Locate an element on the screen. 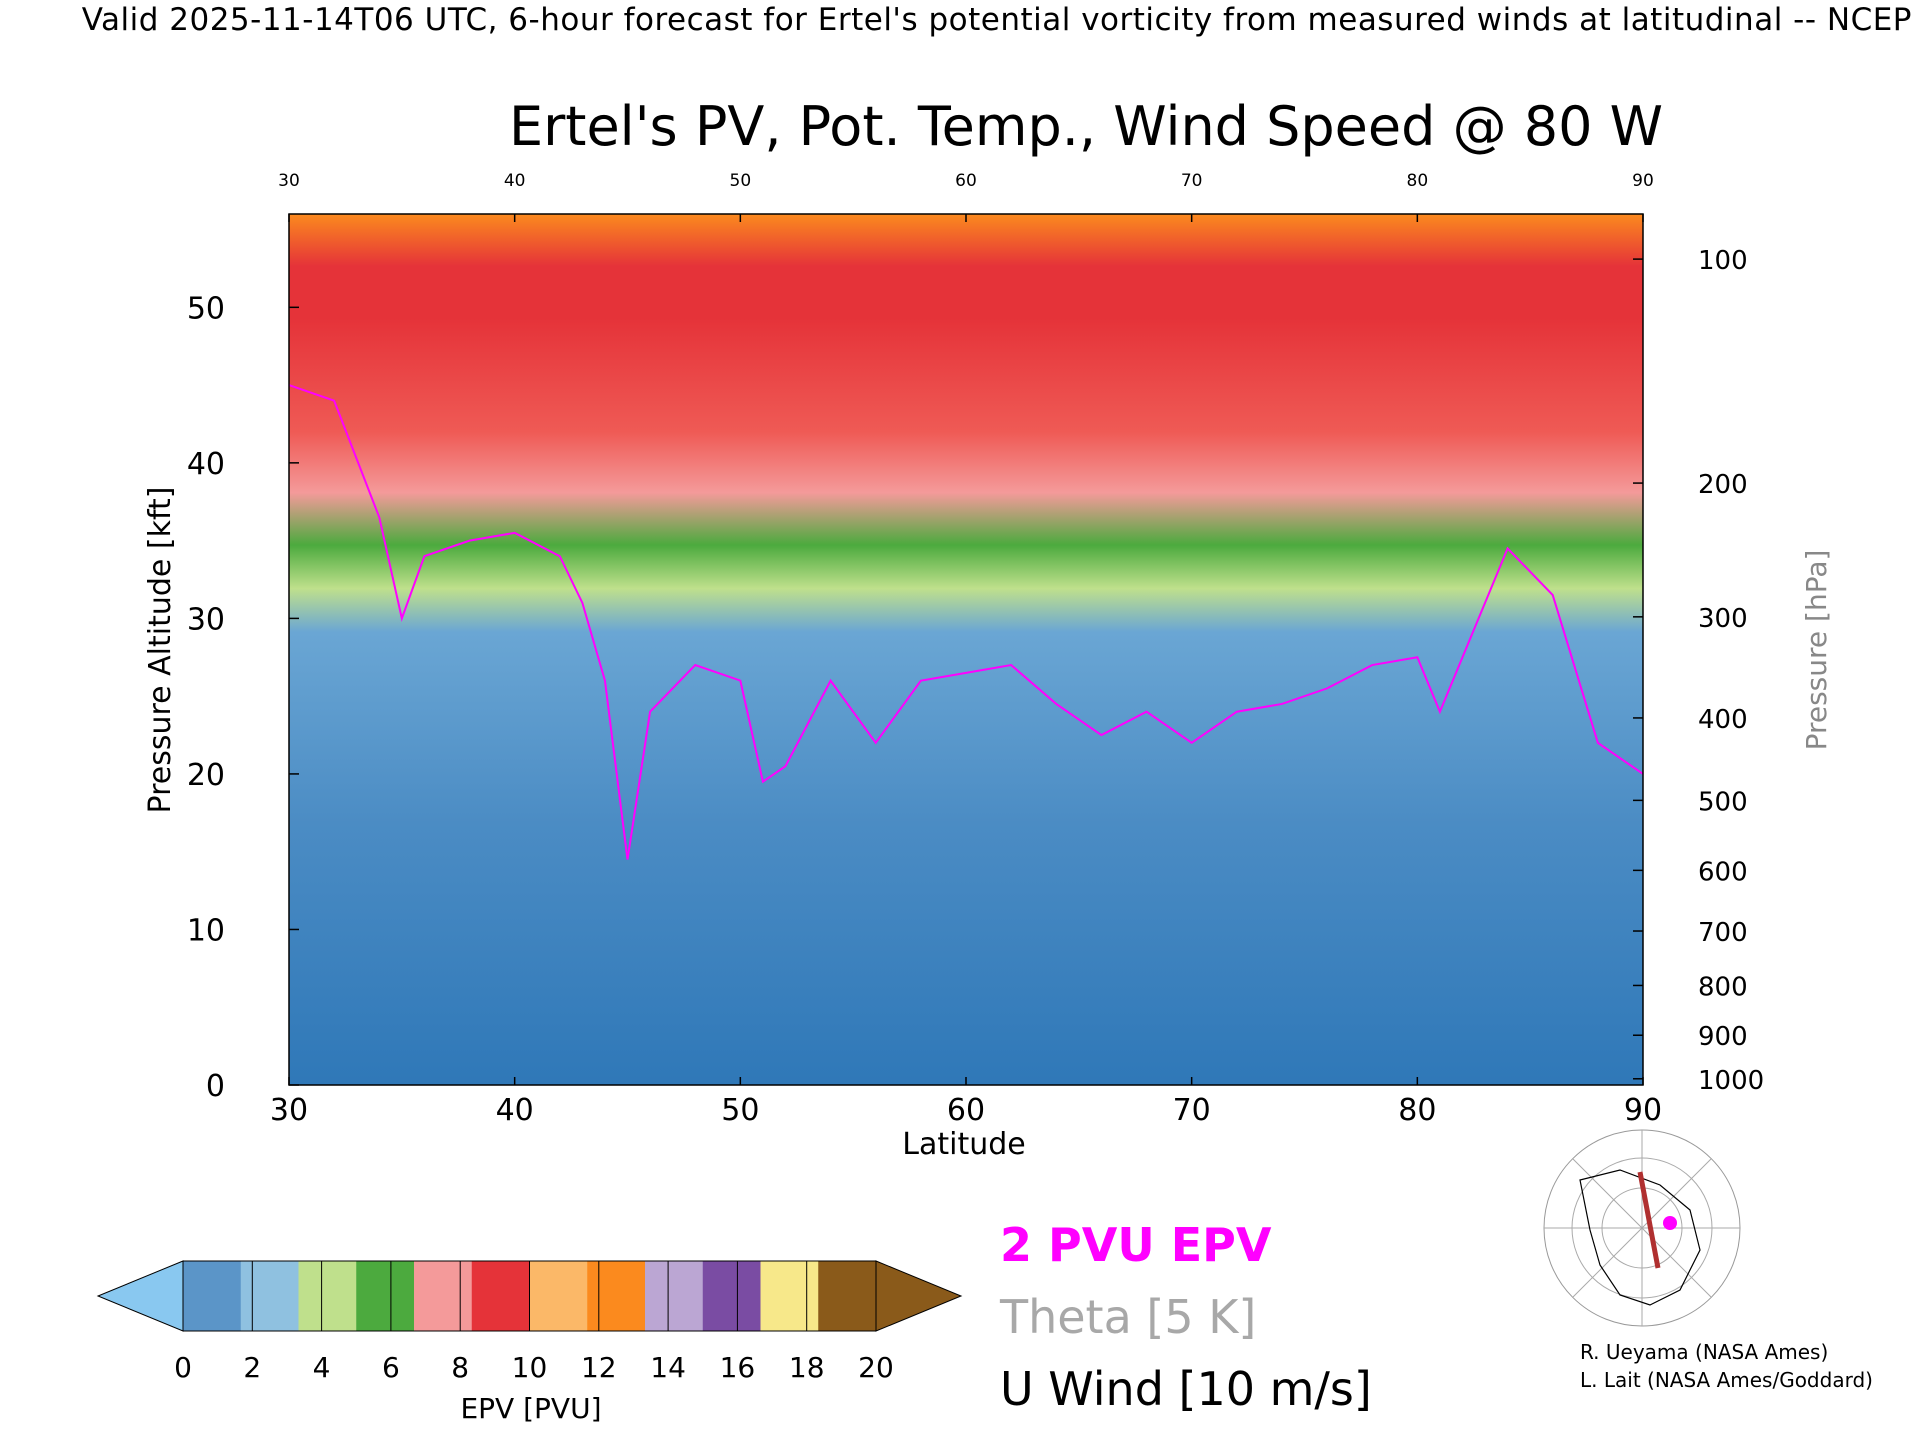  x-tick-label: 70 is located at coordinates (1192, 1110).